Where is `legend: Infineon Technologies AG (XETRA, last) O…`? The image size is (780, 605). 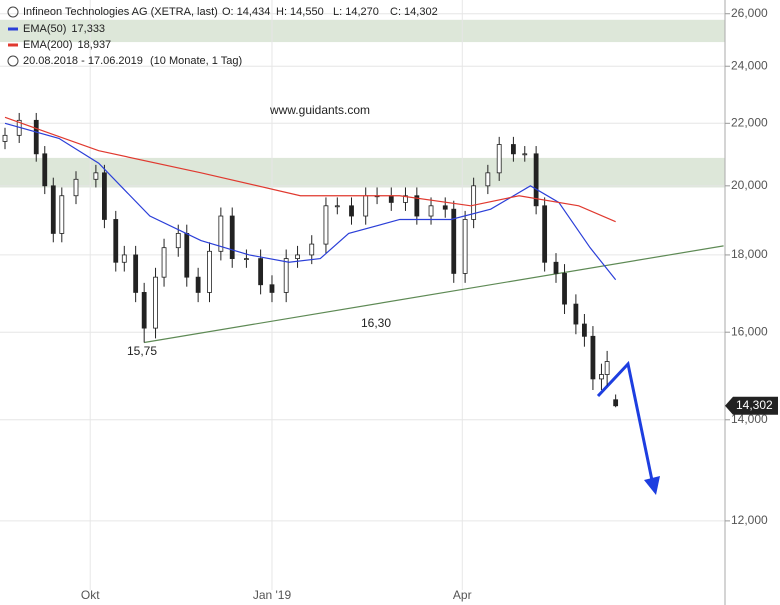
legend: Infineon Technologies AG (XETRA, last) O… is located at coordinates (222, 36).